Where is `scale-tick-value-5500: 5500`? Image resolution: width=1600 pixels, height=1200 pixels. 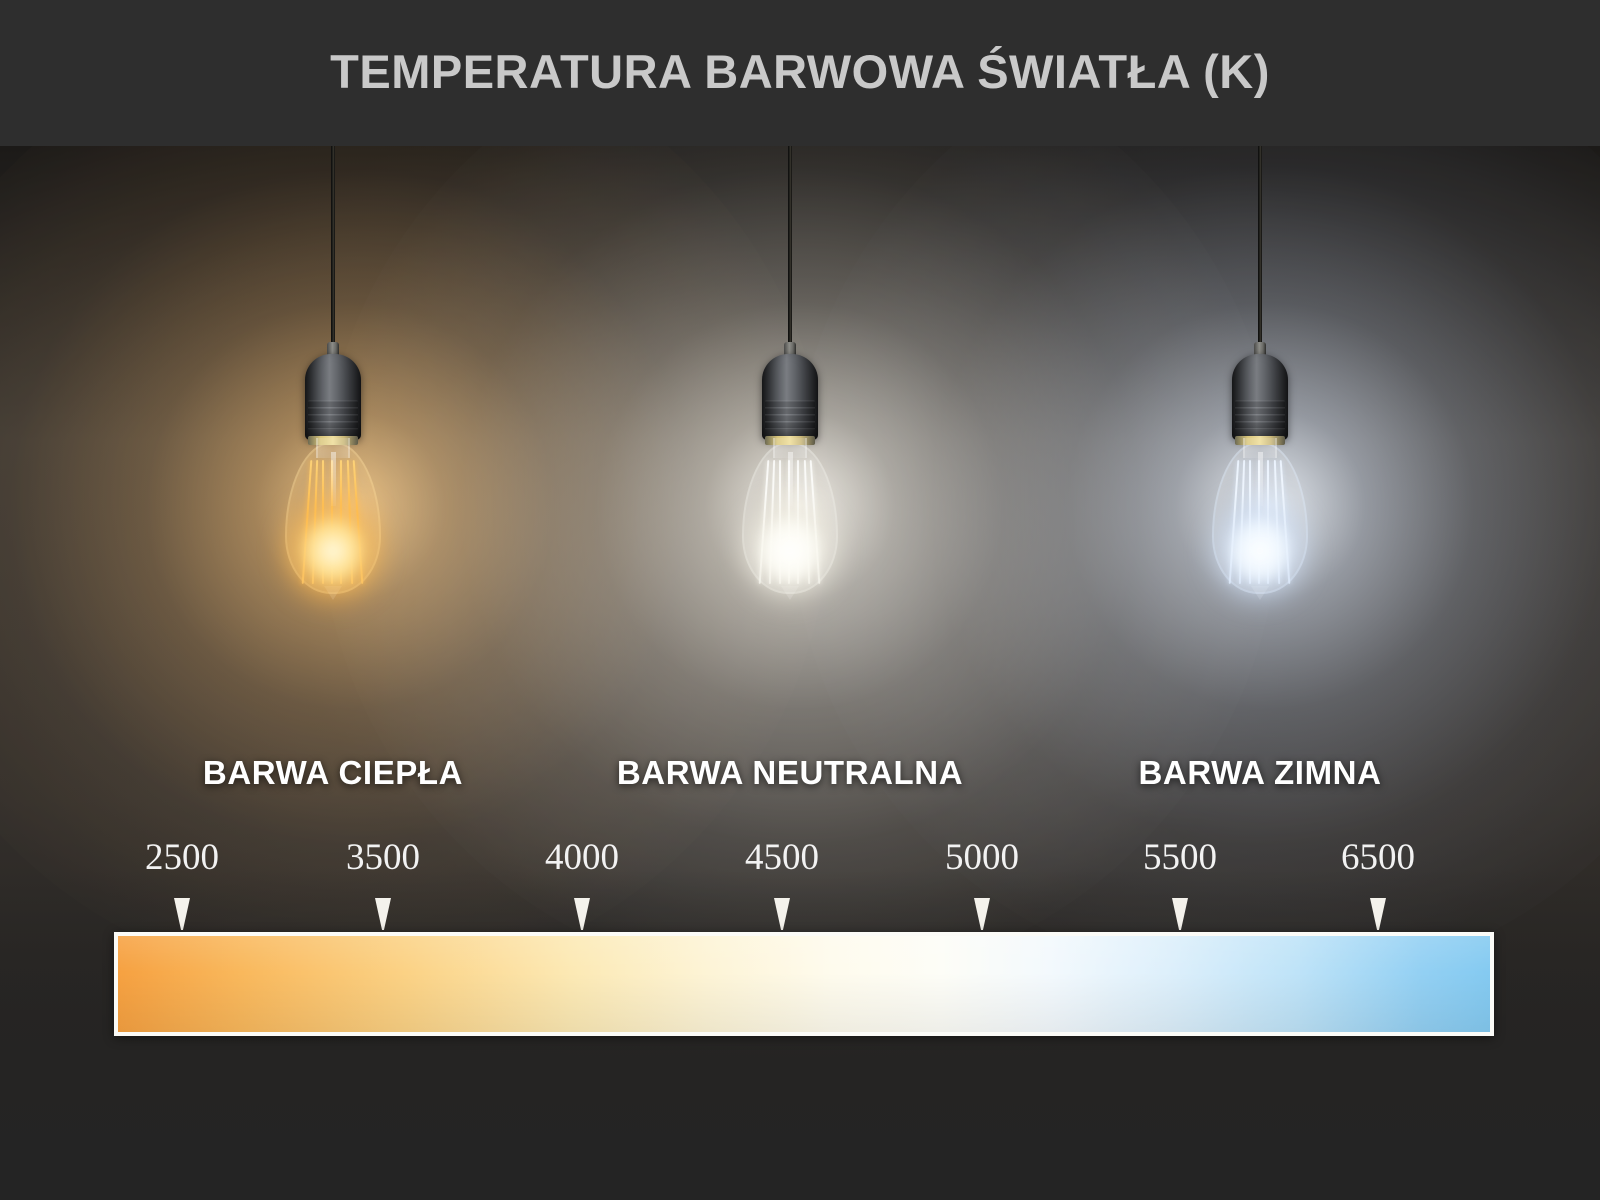 scale-tick-value-5500: 5500 is located at coordinates (1180, 857).